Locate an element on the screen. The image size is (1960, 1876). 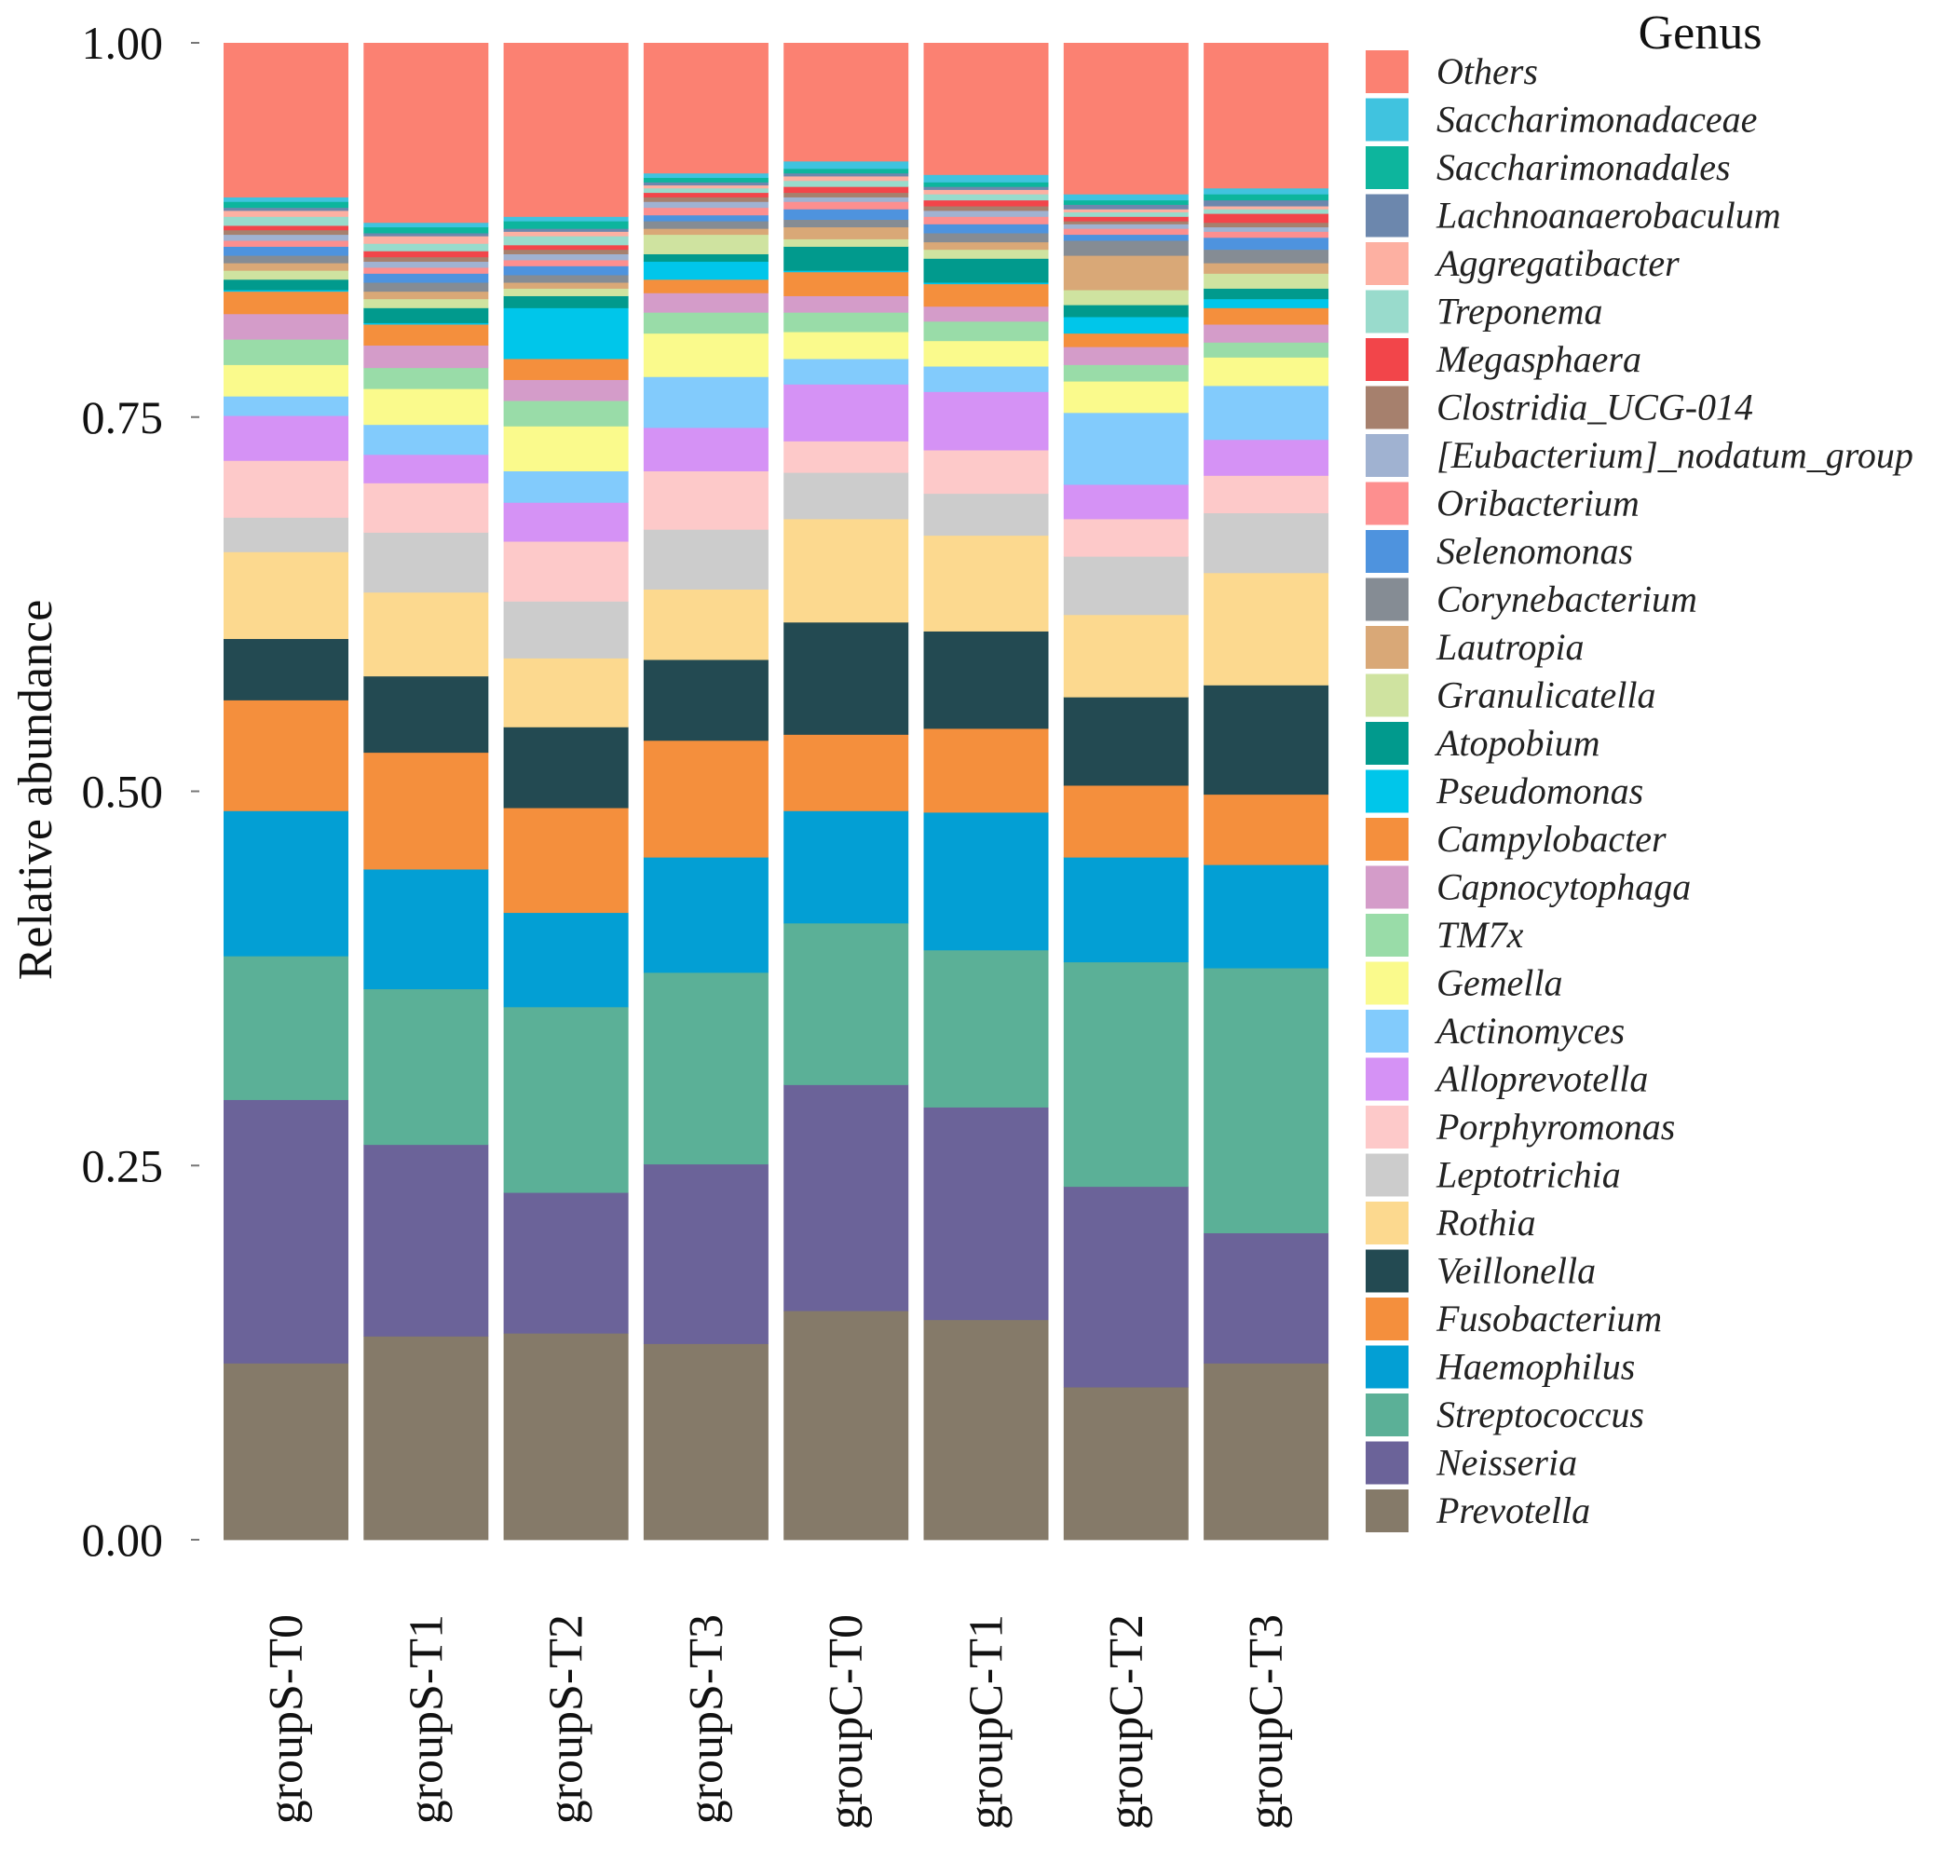
legend-label: [Eubacterium]_nodatum_group is located at coordinates (1674, 455).